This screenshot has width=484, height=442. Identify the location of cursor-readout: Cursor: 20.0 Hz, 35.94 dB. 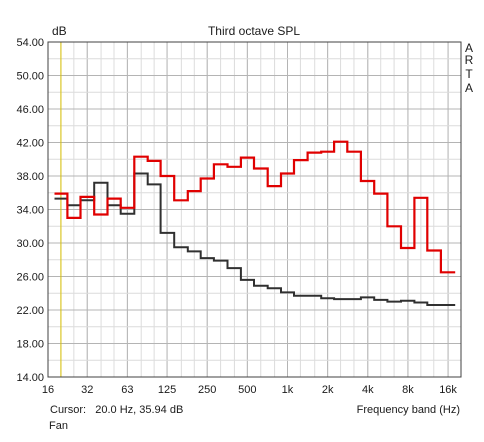
(116, 410).